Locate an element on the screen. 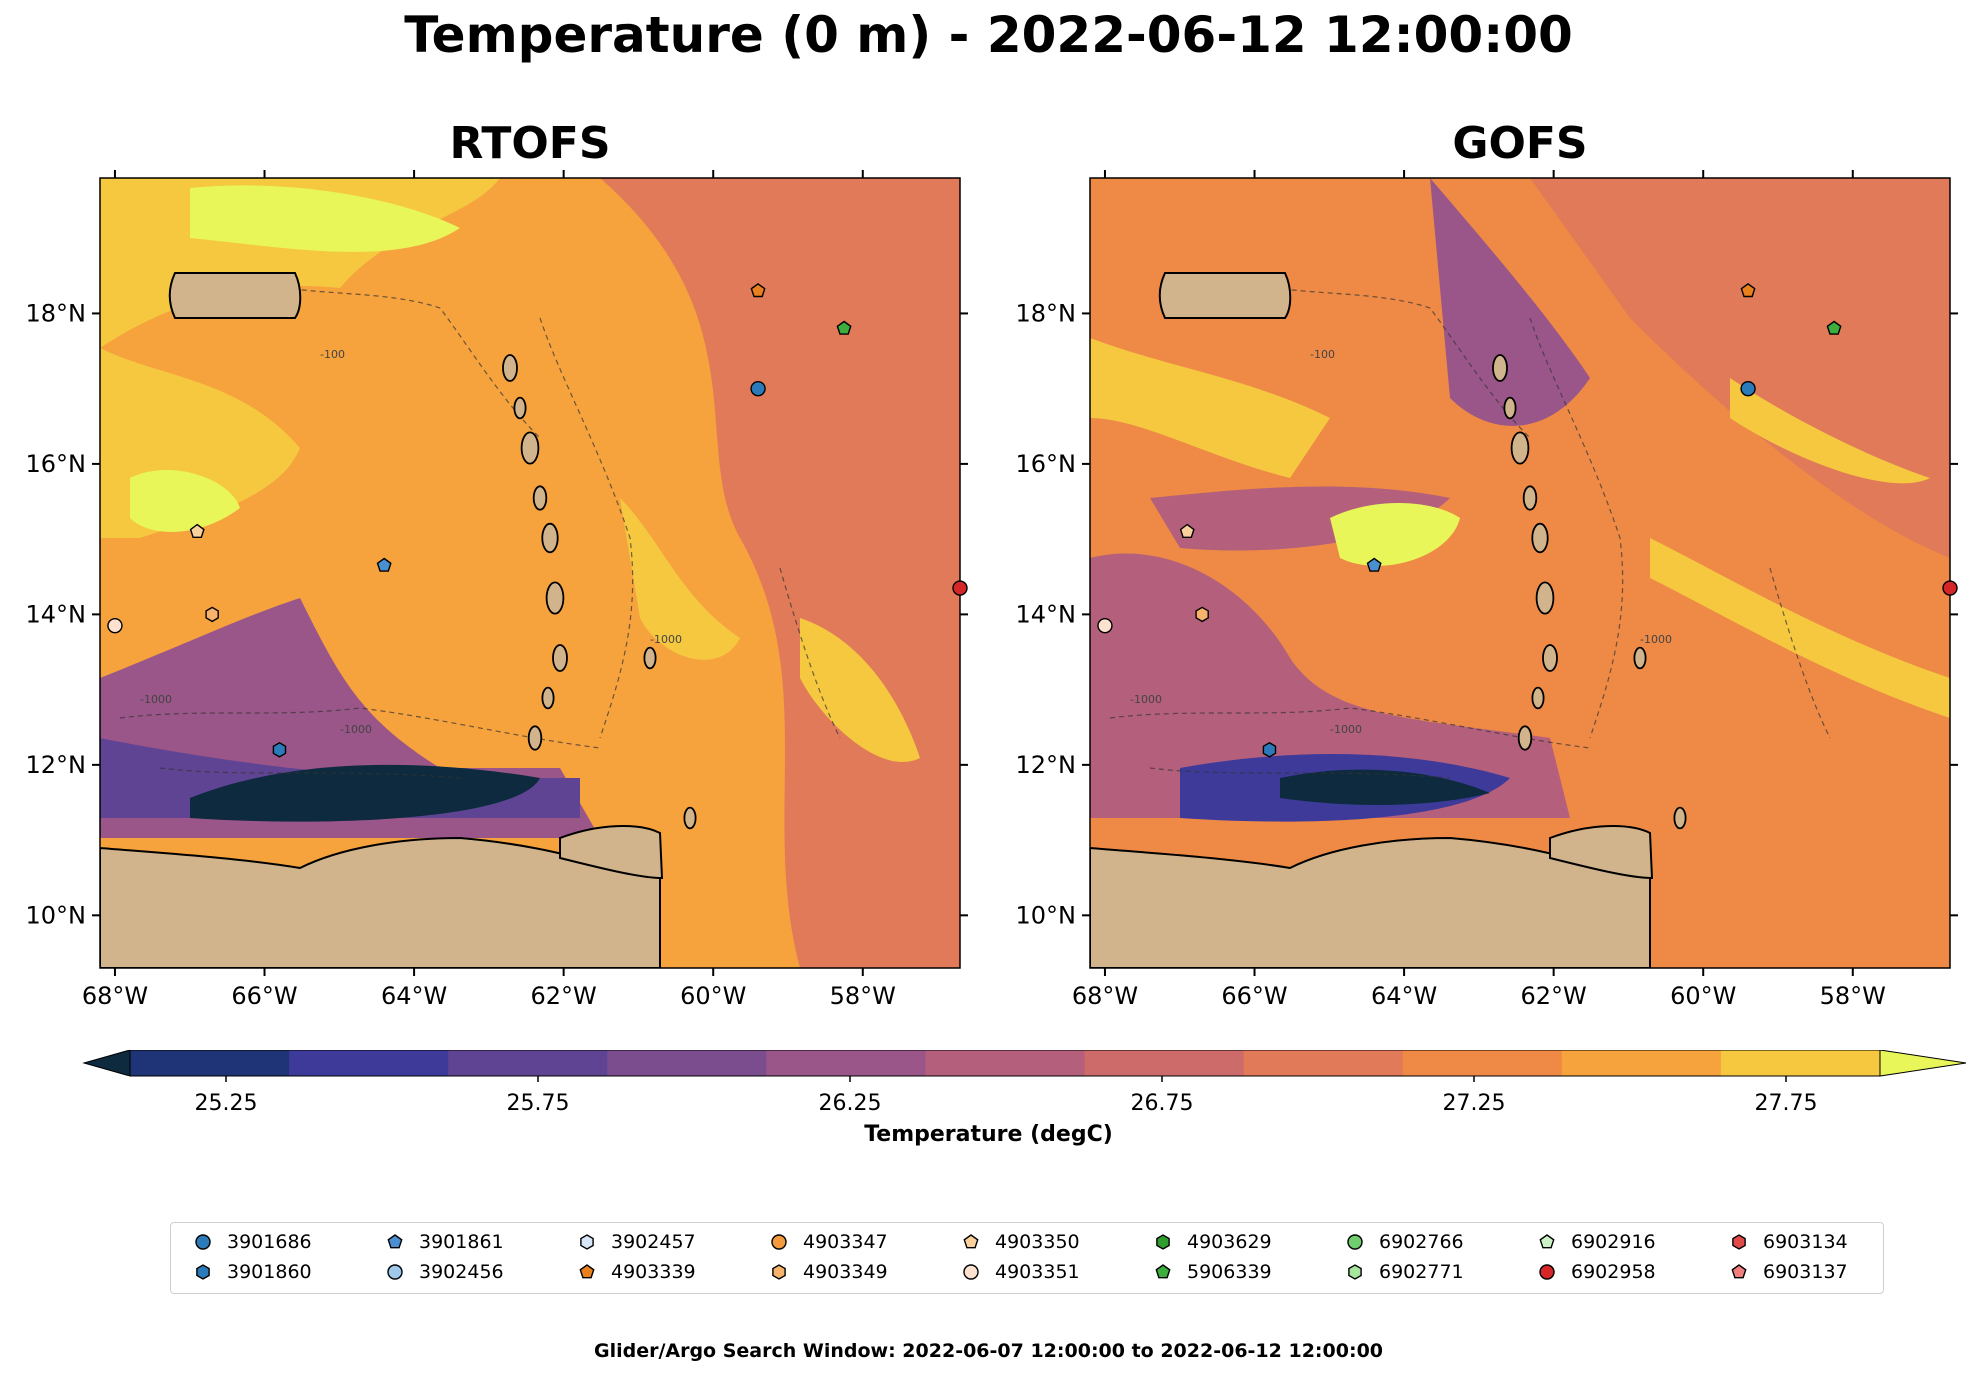 The width and height of the screenshot is (1977, 1376). lat-tick-label: 10°N is located at coordinates (56, 915).